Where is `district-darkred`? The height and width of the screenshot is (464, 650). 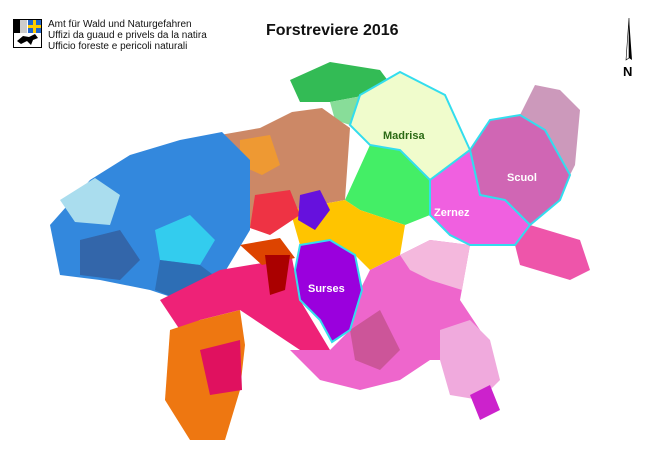
district-darkred is located at coordinates (277, 275).